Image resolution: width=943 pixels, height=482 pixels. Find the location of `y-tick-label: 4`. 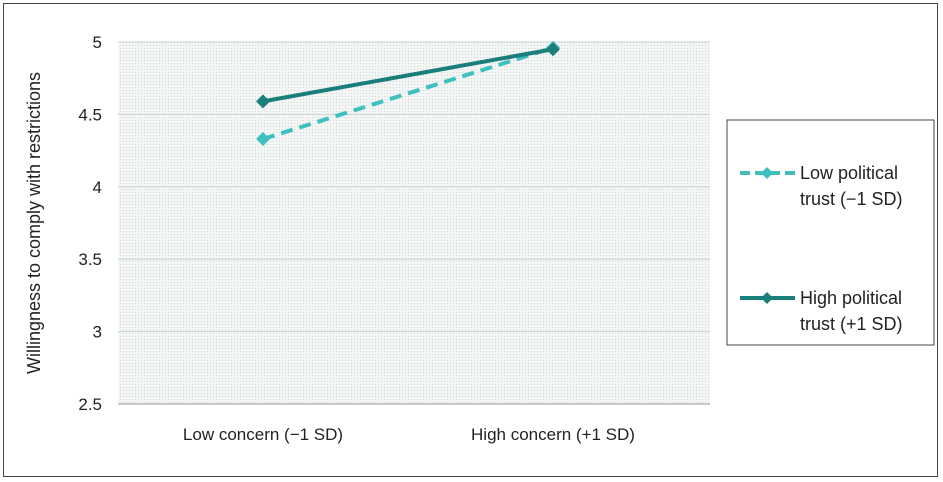

y-tick-label: 4 is located at coordinates (97, 187).